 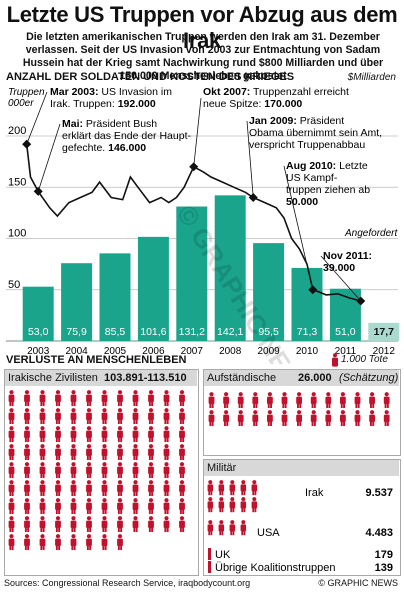 I want to click on military-row: USA 4.483, so click(x=300, y=529).